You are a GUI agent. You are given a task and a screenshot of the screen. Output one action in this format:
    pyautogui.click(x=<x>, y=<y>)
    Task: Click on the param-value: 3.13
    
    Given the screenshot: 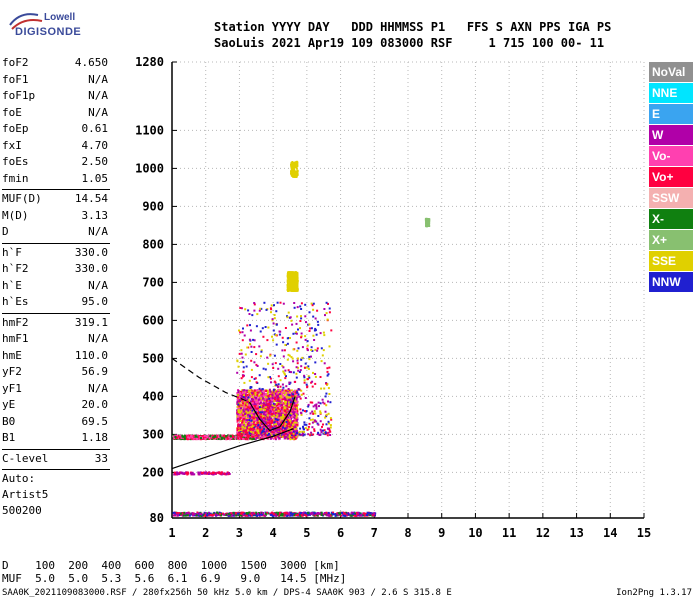 What is the action you would take?
    pyautogui.click(x=95, y=215)
    